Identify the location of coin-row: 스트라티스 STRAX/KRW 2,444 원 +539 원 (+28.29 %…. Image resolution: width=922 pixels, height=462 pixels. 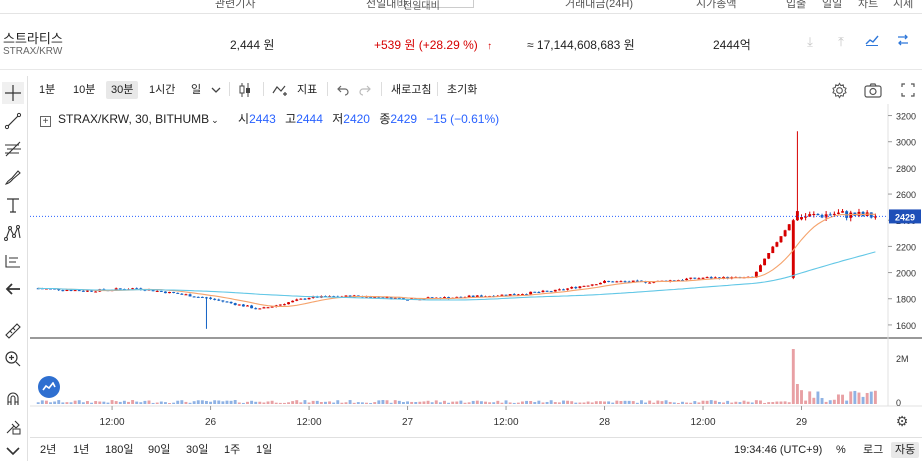
(461, 44).